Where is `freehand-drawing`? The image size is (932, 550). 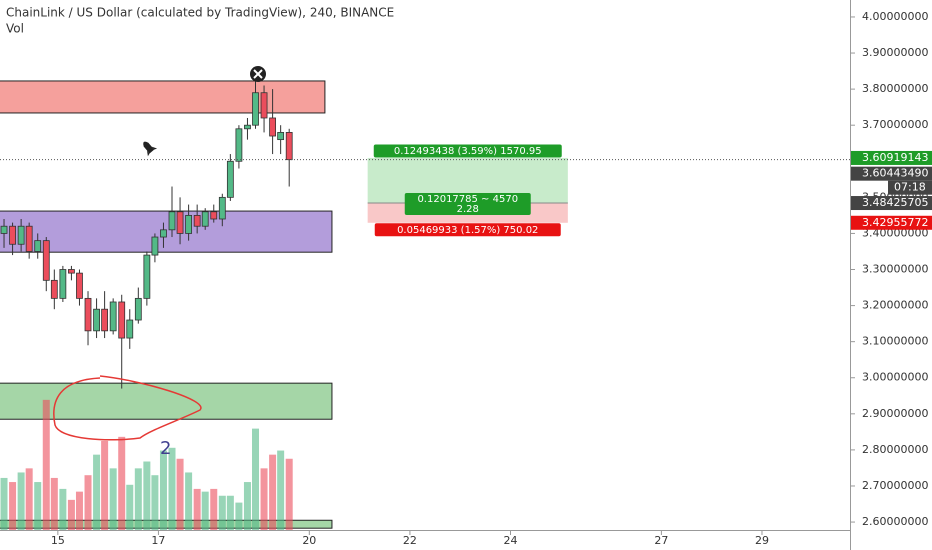 freehand-drawing is located at coordinates (127, 408).